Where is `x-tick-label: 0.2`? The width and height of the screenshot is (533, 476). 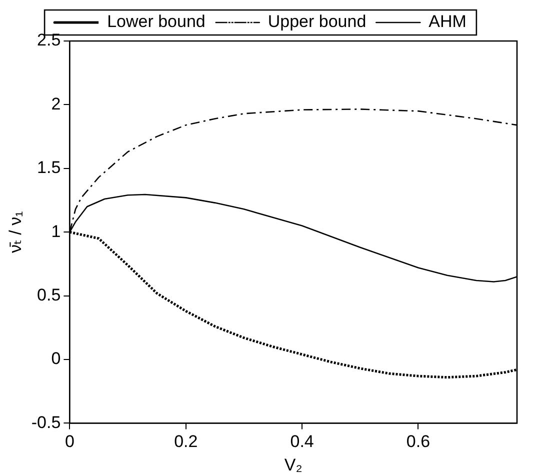
x-tick-label: 0.2 is located at coordinates (186, 442).